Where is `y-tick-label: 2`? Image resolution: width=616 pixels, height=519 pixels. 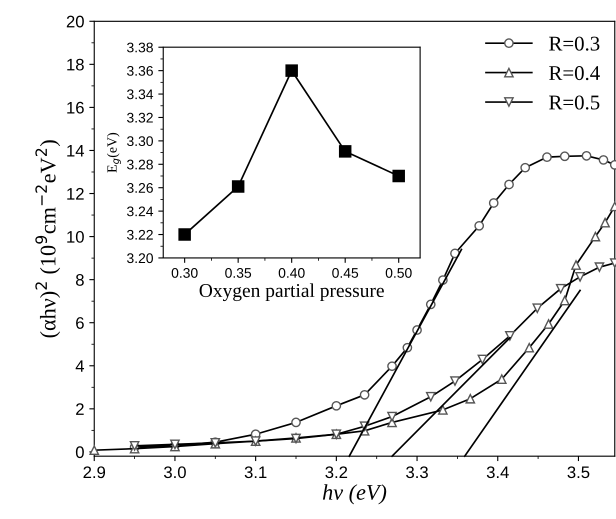
y-tick-label: 2 is located at coordinates (80, 409).